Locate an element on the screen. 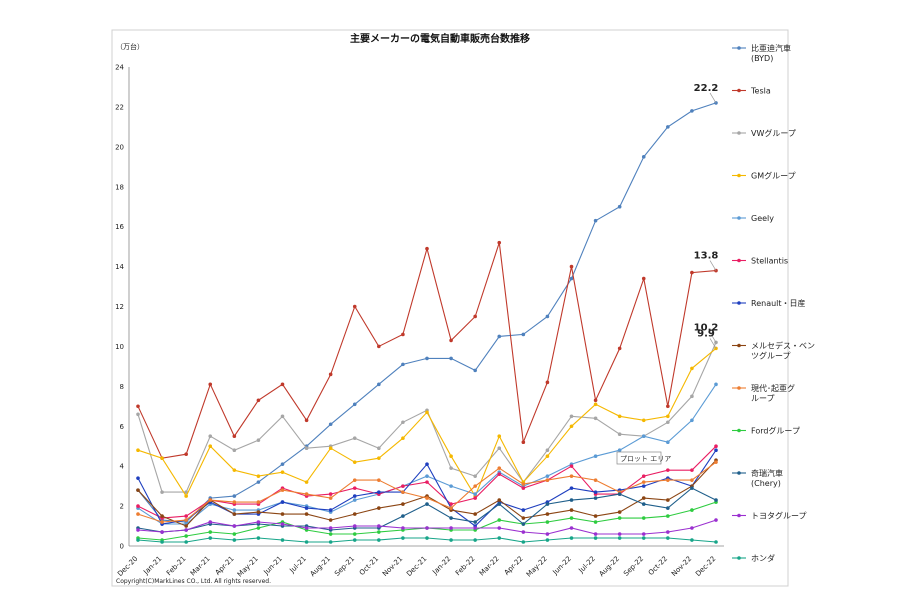  y-tick-label: 12 is located at coordinates (119, 307).